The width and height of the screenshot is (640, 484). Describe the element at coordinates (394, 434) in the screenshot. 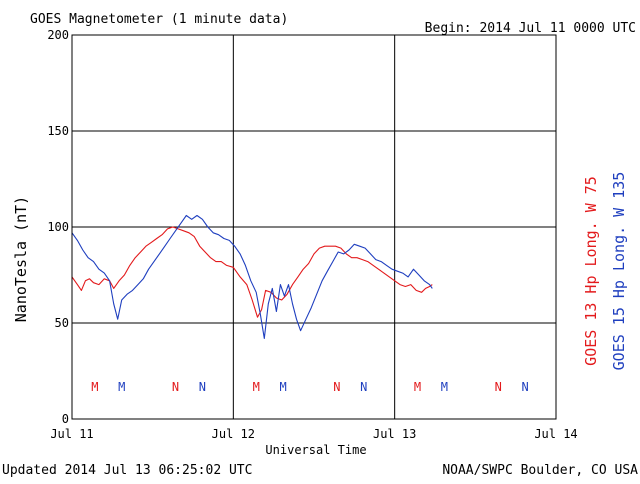

I see `x-tick-label: Jul 13` at that location.